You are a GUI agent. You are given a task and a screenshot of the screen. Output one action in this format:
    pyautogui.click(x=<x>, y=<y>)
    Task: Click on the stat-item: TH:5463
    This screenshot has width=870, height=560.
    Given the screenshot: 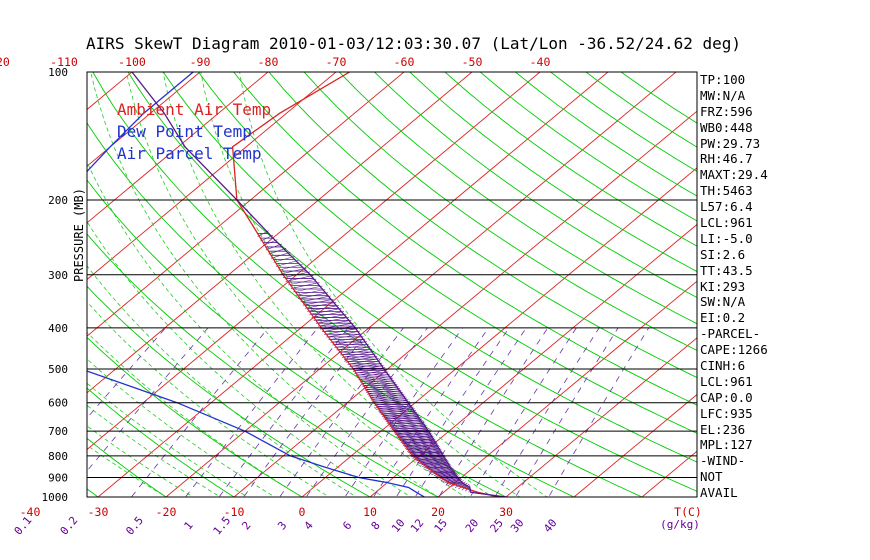 What is the action you would take?
    pyautogui.click(x=726, y=191)
    